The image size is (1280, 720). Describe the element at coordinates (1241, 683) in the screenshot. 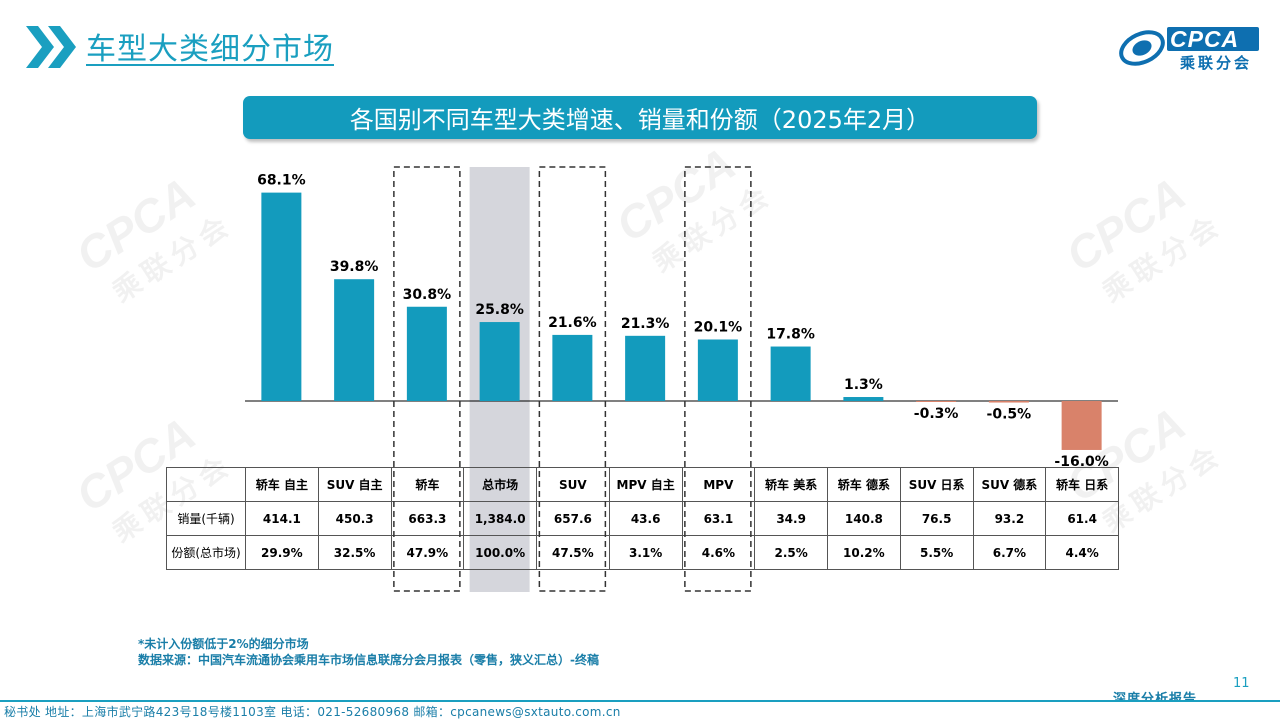

I see `page-number: 11` at that location.